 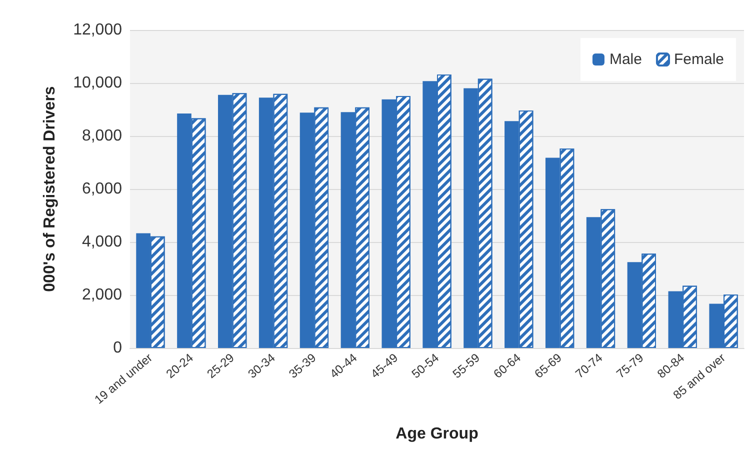 I want to click on y-axis-title: 000's of Registered Drivers, so click(x=50, y=189).